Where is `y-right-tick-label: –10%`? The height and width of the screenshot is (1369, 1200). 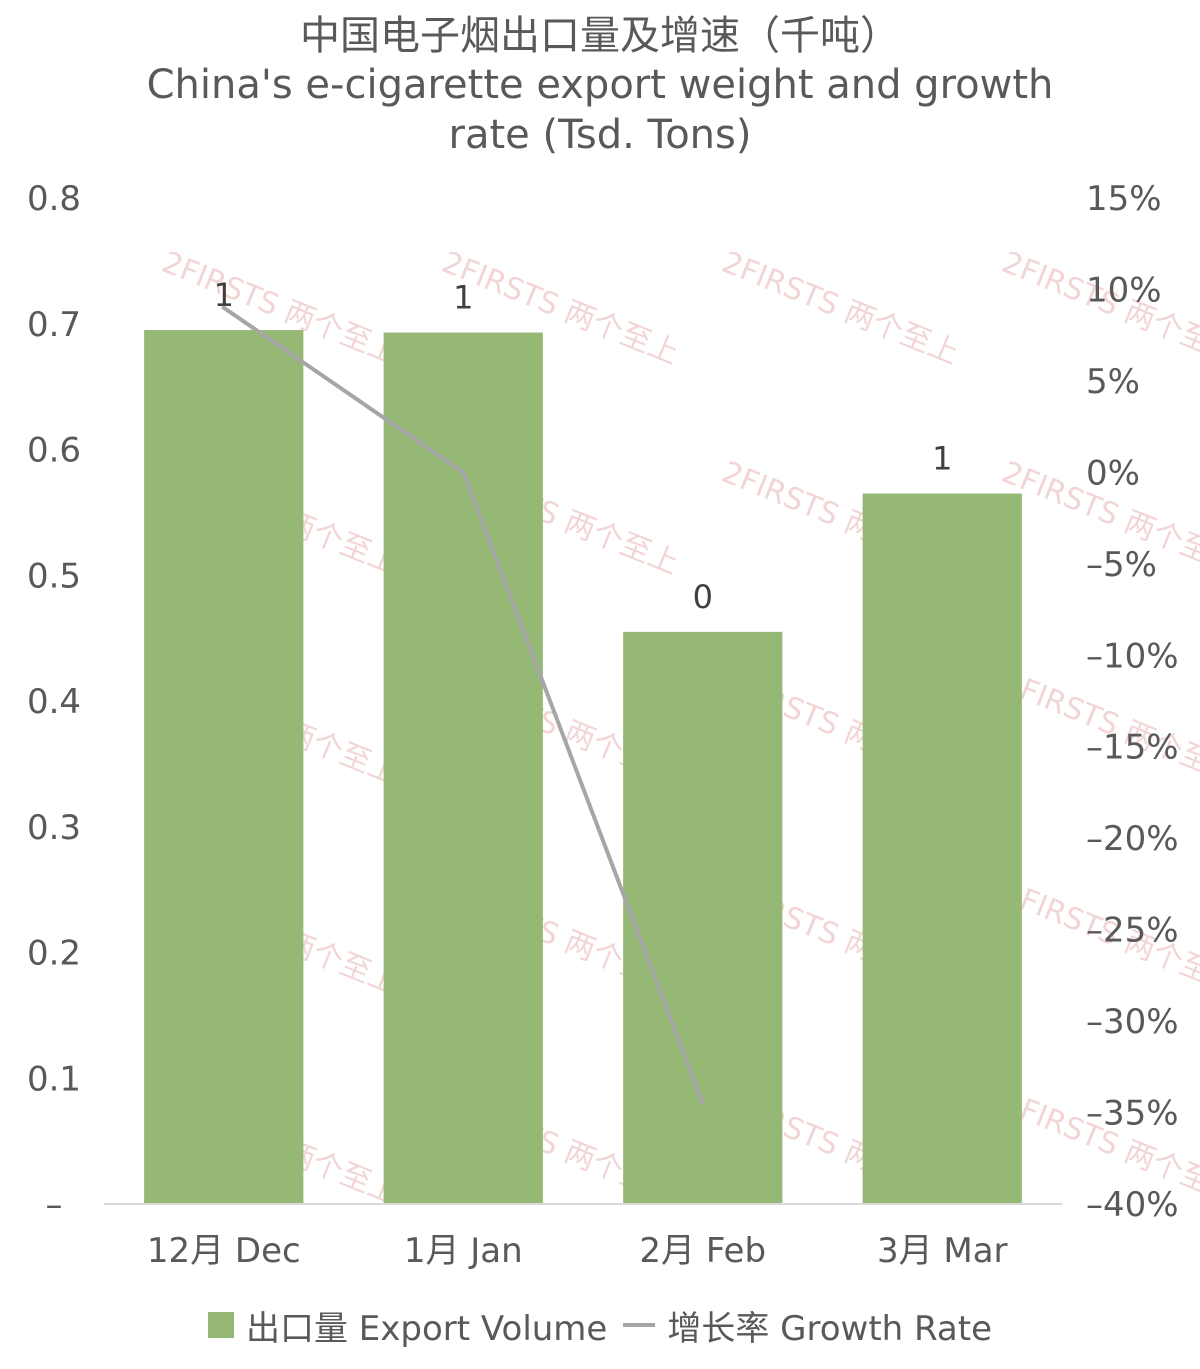 y-right-tick-label: –10% is located at coordinates (1132, 656).